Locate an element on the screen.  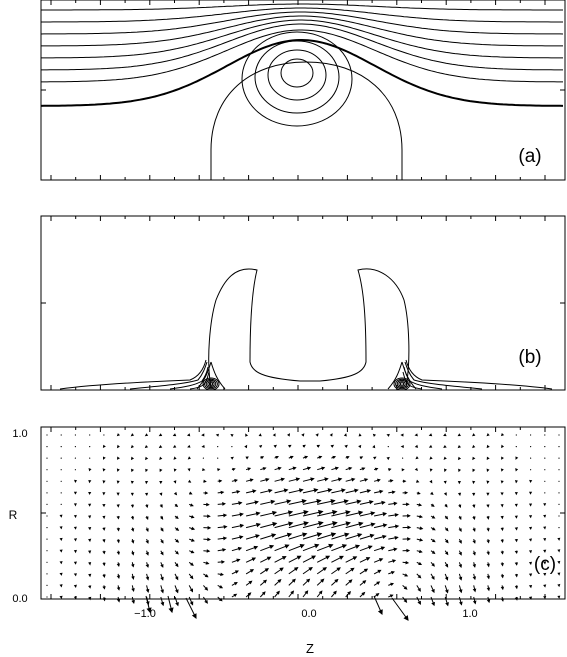
vector-arrow is located at coordinates (400, 609).